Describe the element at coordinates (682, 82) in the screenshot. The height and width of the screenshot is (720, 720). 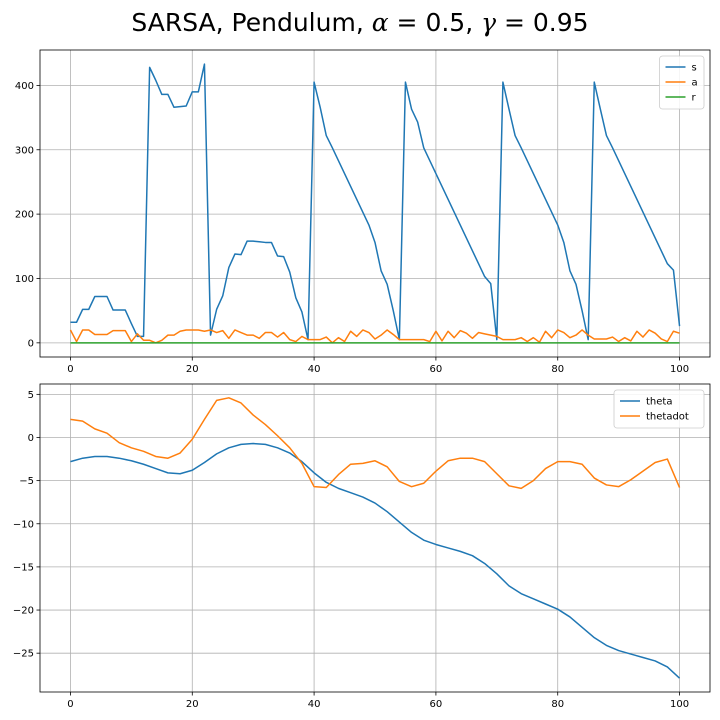
I see `panel-1-legend: sar` at that location.